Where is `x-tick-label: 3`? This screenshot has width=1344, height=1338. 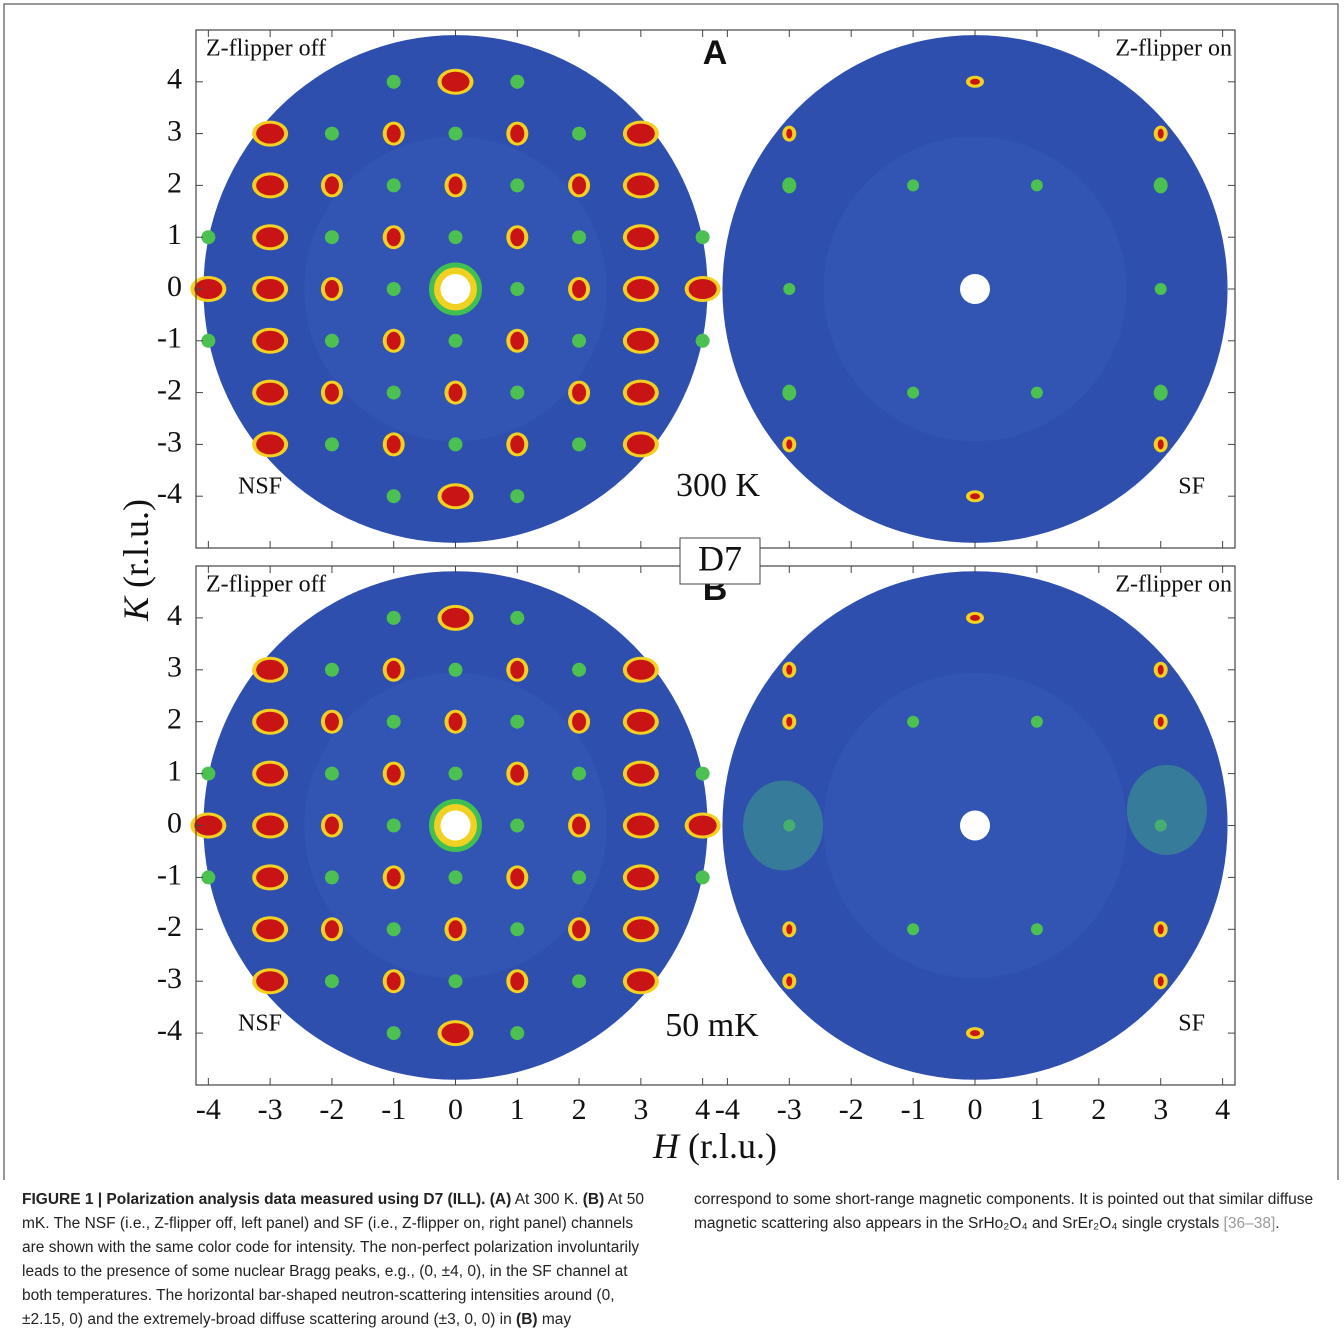
x-tick-label: 3 is located at coordinates (640, 1109).